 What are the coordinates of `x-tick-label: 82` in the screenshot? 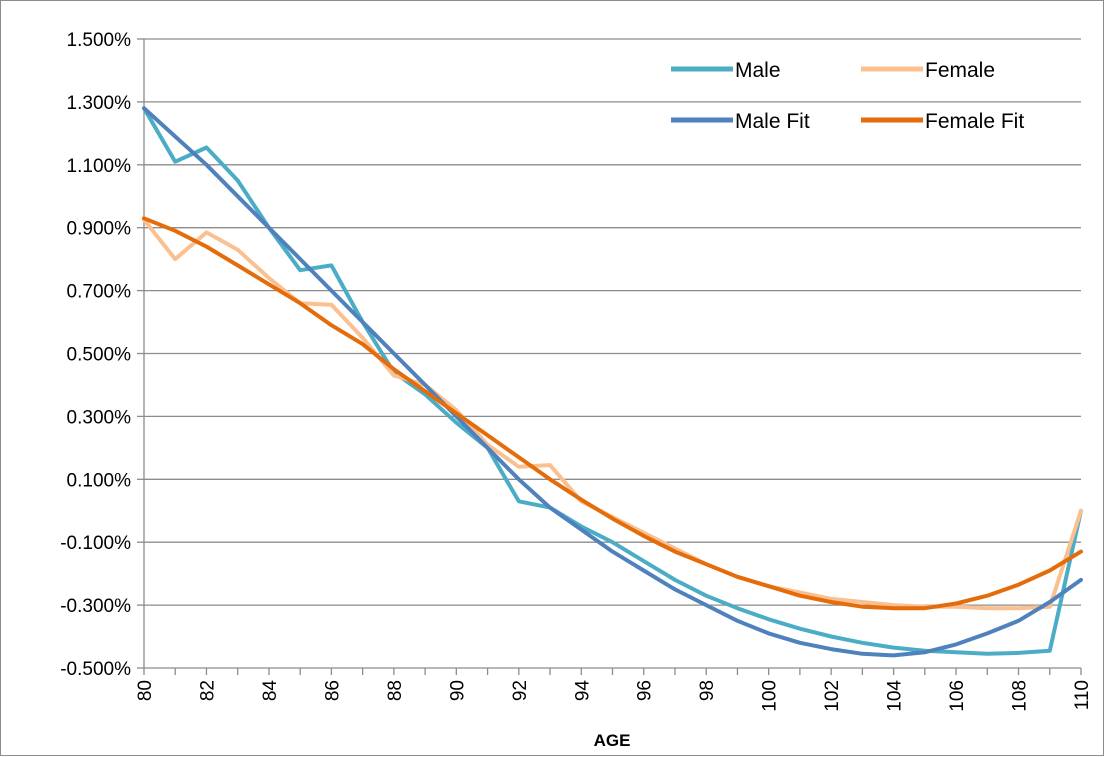 It's located at (207, 690).